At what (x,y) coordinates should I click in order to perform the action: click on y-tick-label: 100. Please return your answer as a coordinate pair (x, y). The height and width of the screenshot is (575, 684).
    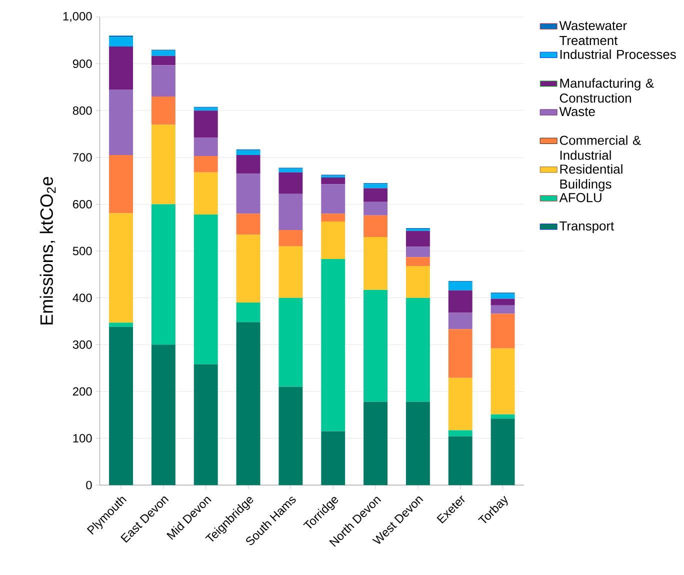
    Looking at the image, I should click on (82, 438).